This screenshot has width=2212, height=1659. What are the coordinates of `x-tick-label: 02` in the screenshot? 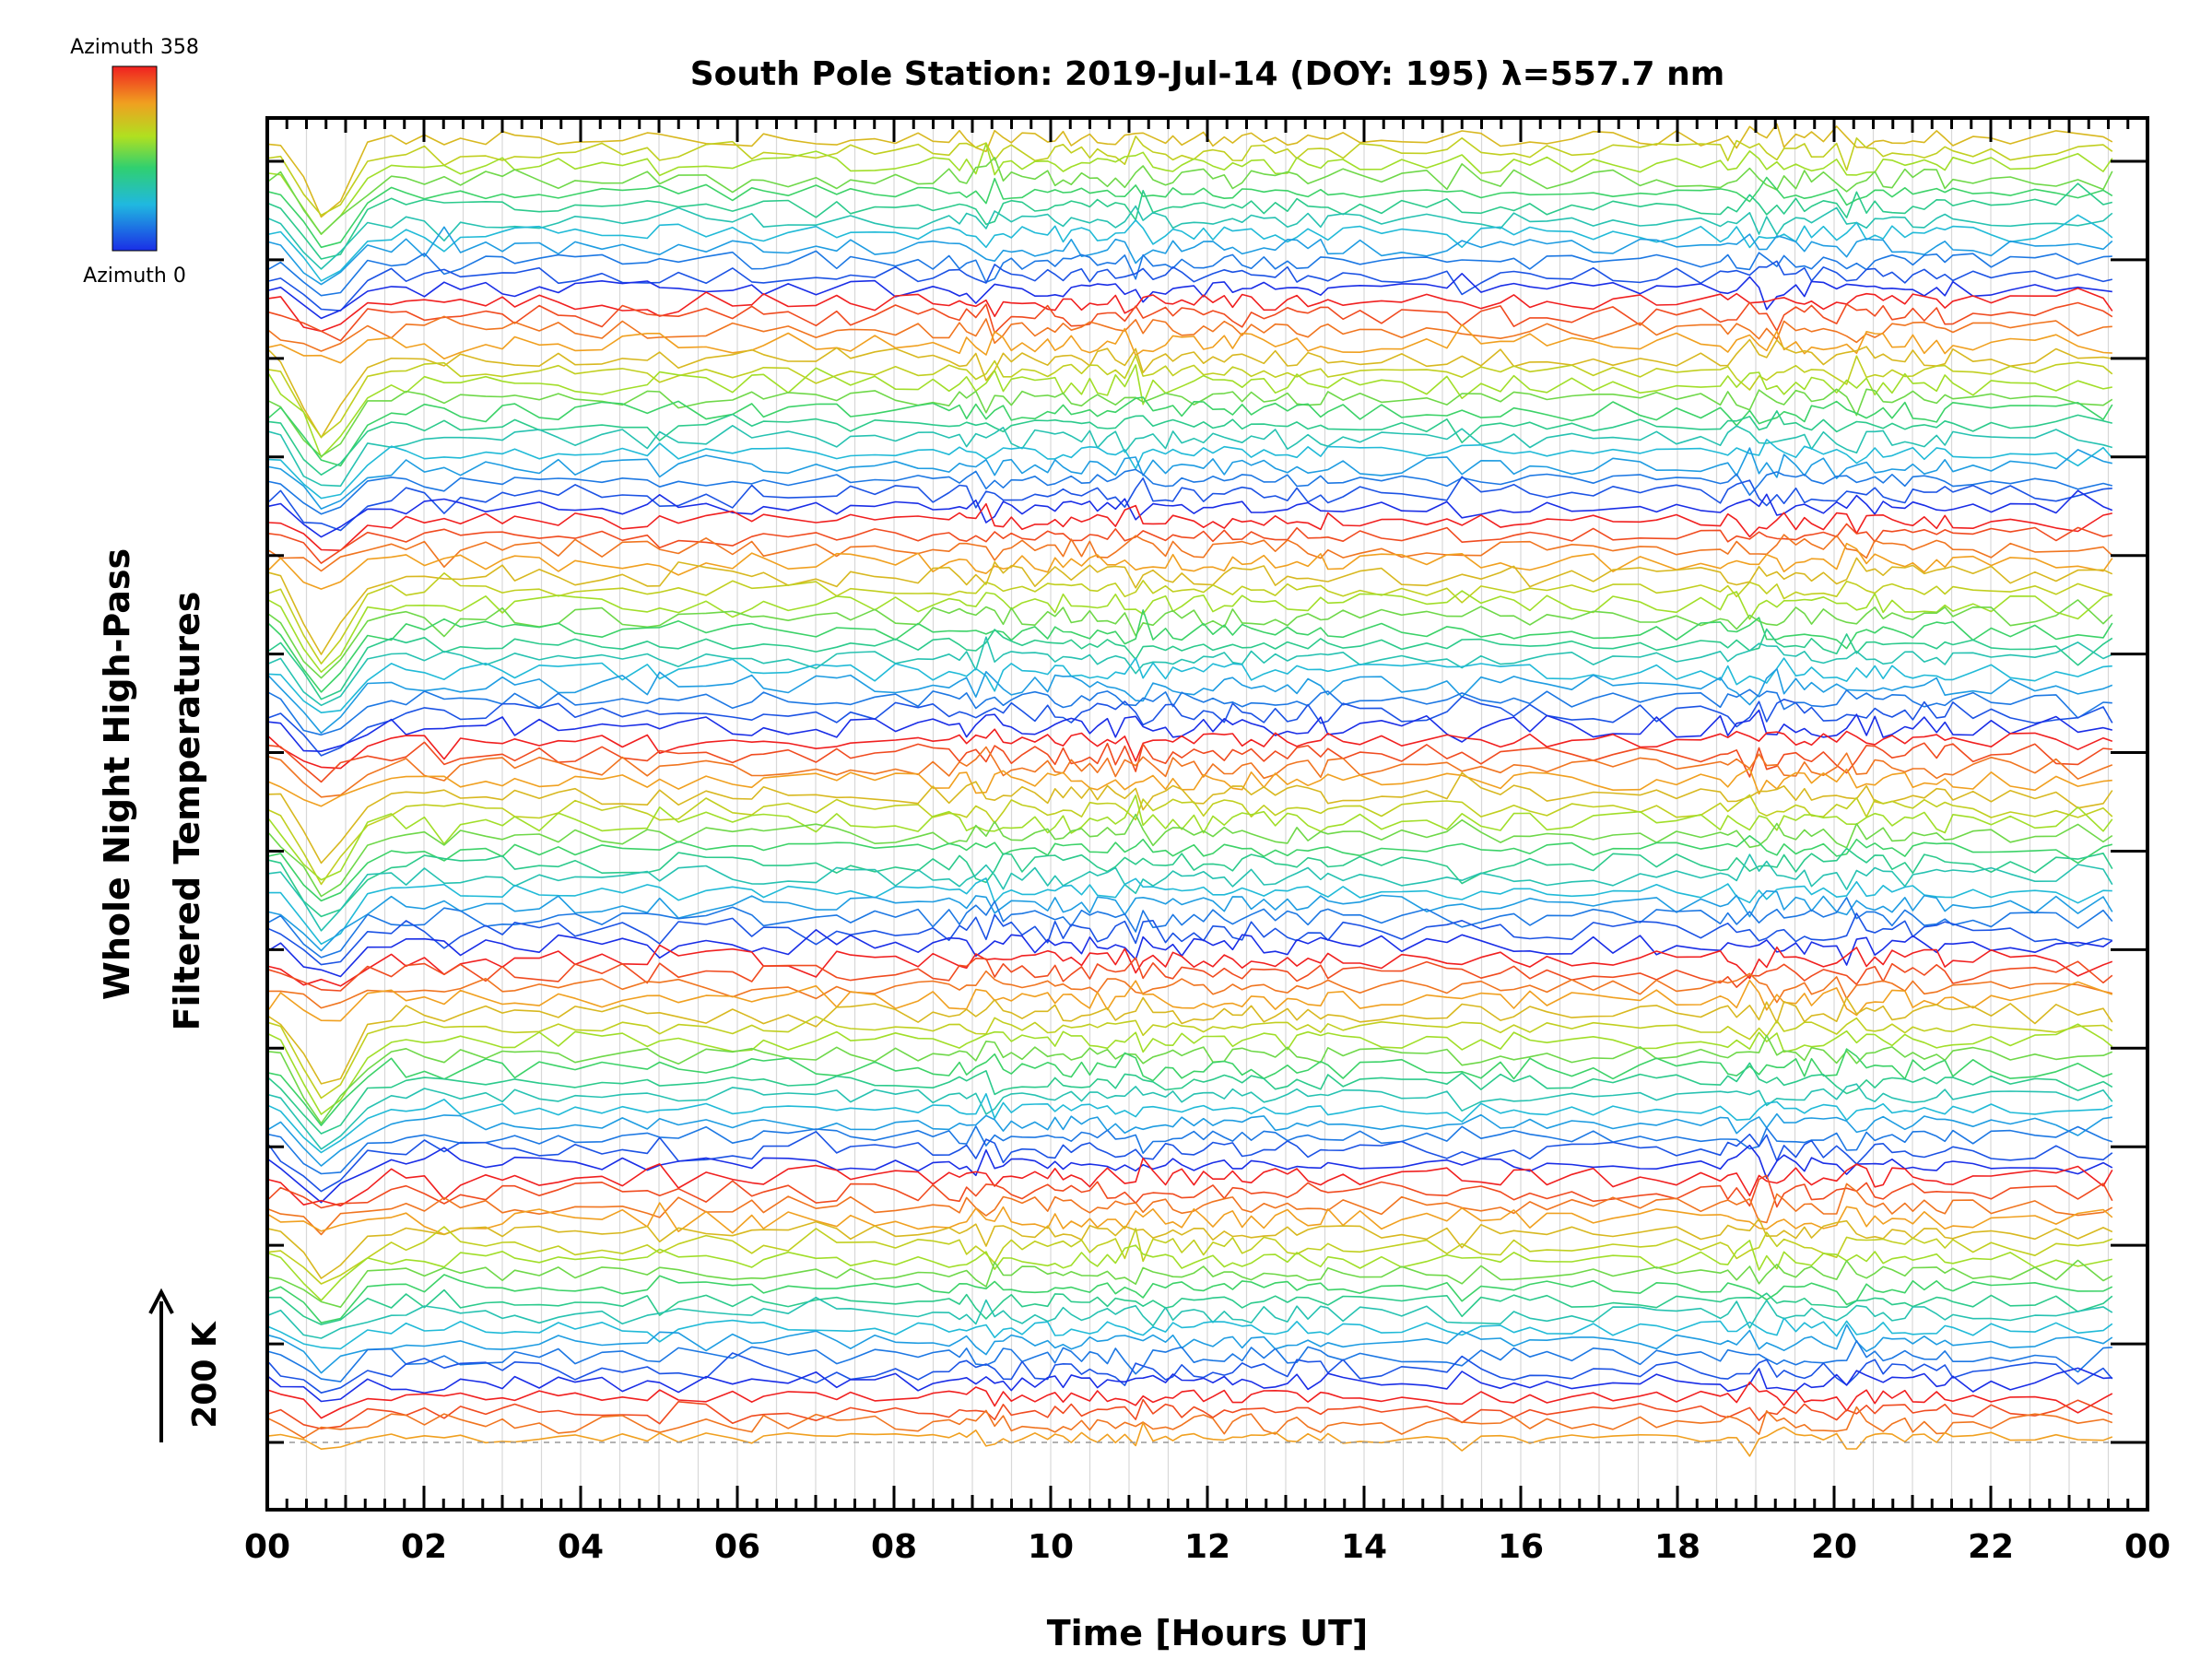 It's located at (424, 1547).